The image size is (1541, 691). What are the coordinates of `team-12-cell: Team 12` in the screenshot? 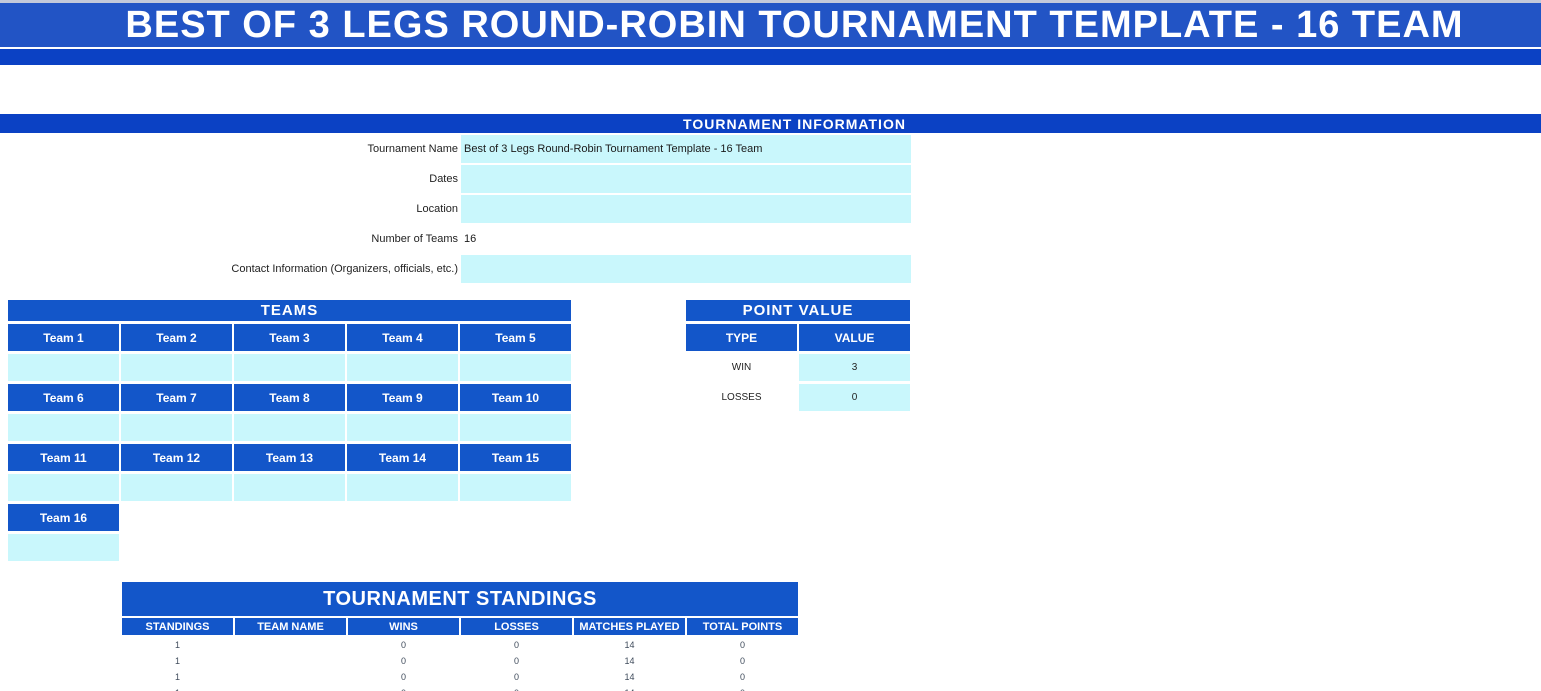 It's located at (176, 457).